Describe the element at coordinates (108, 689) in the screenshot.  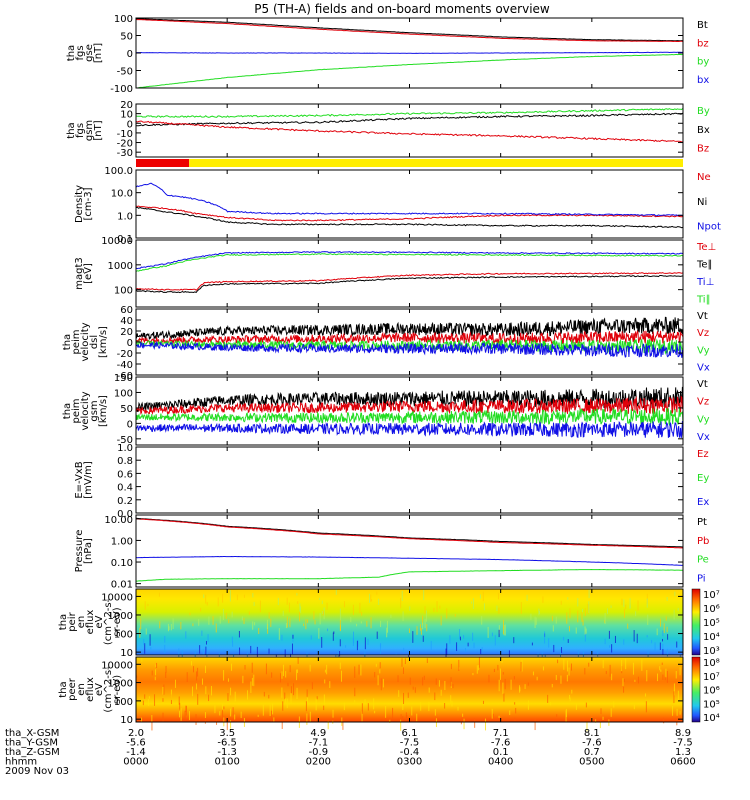
I see `y-axis-label: (cm^2-s-` at that location.